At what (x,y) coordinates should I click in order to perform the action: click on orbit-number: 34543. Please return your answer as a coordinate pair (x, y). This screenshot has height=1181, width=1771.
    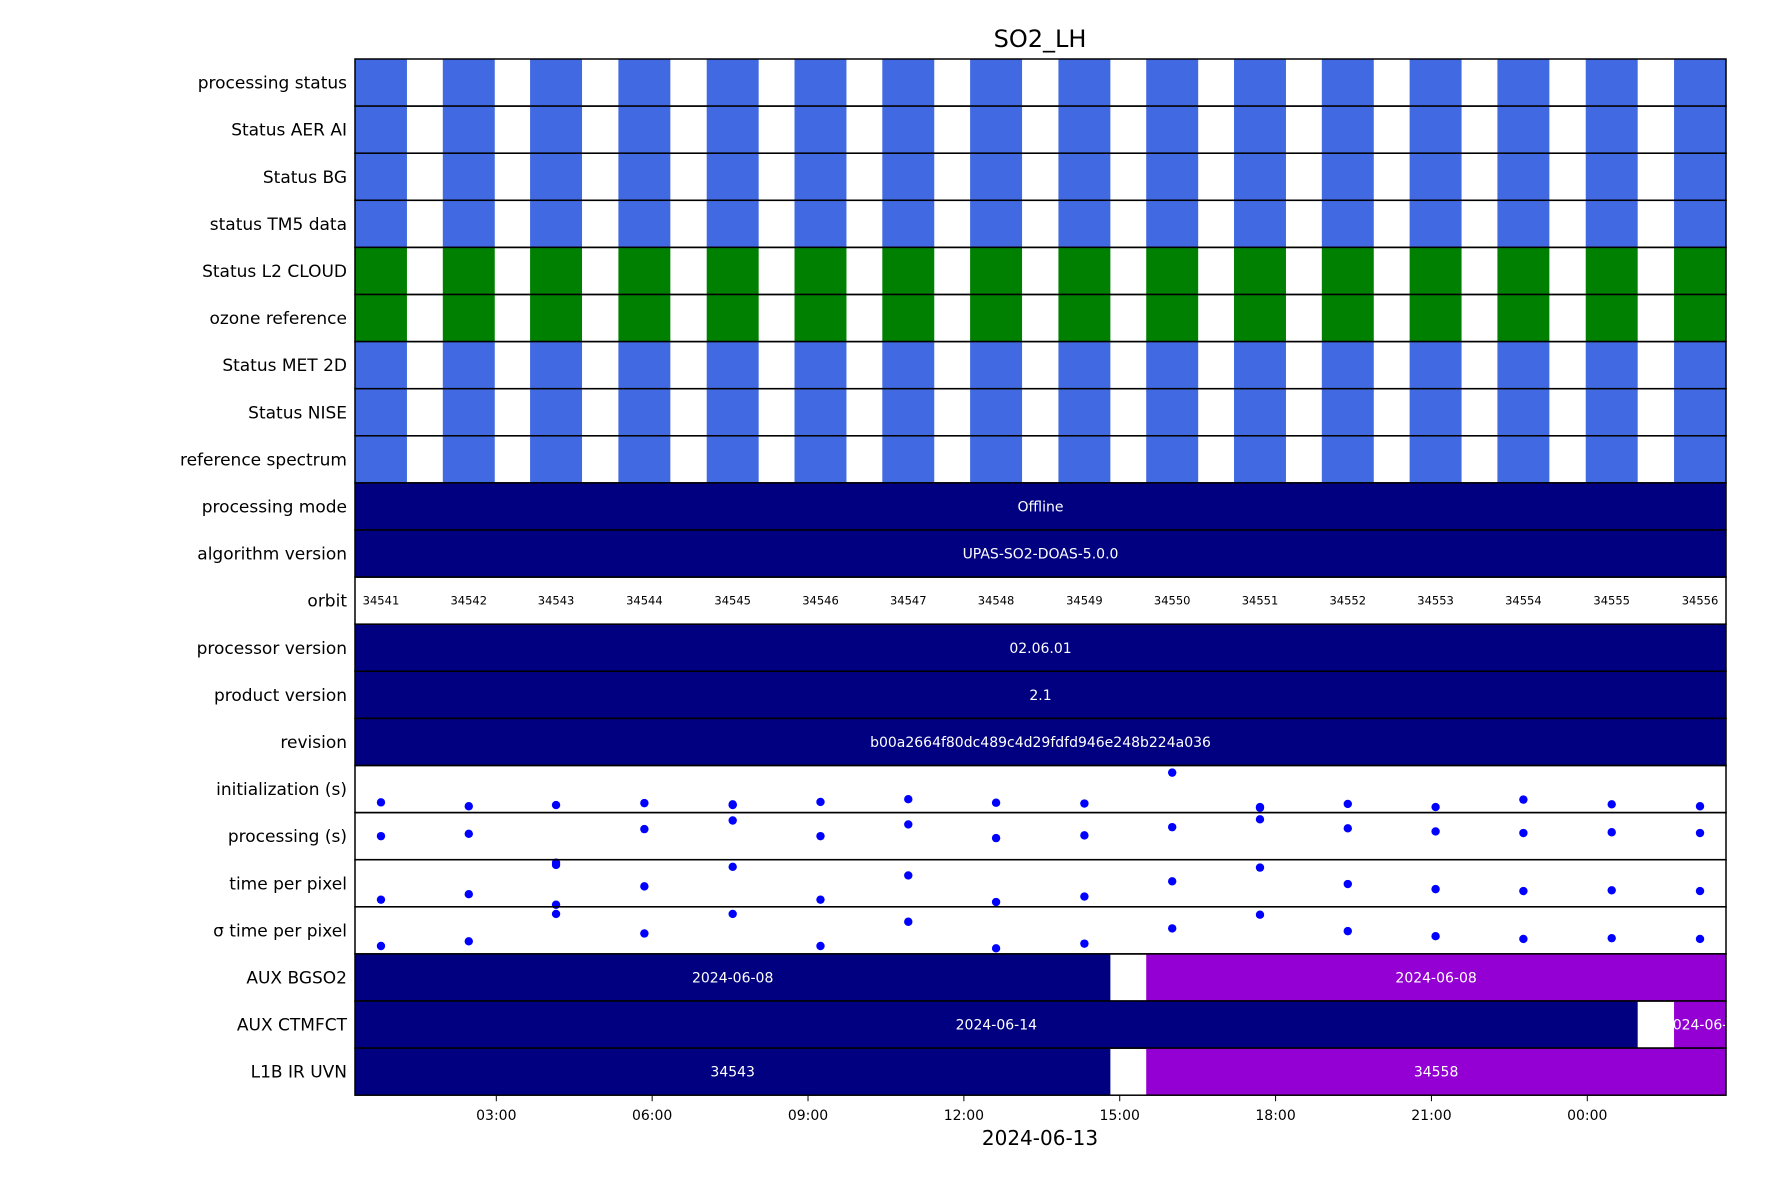
    Looking at the image, I should click on (556, 601).